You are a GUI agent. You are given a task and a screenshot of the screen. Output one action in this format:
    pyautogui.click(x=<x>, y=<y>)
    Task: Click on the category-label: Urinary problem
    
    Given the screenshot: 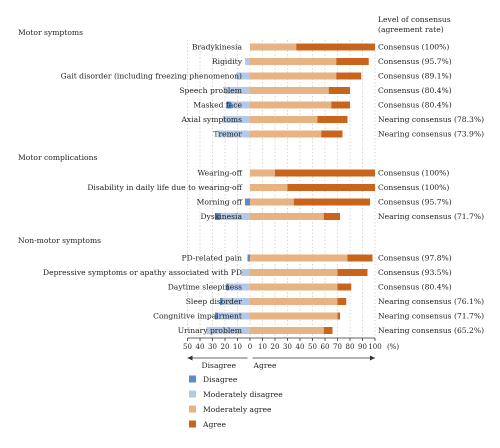 What is the action you would take?
    pyautogui.click(x=210, y=330)
    